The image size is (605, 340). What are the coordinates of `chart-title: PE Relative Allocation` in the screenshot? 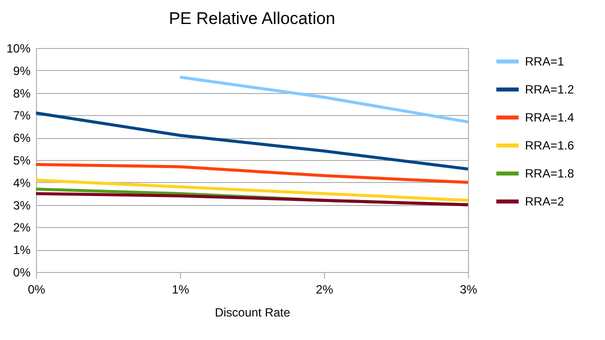 It's located at (252, 18).